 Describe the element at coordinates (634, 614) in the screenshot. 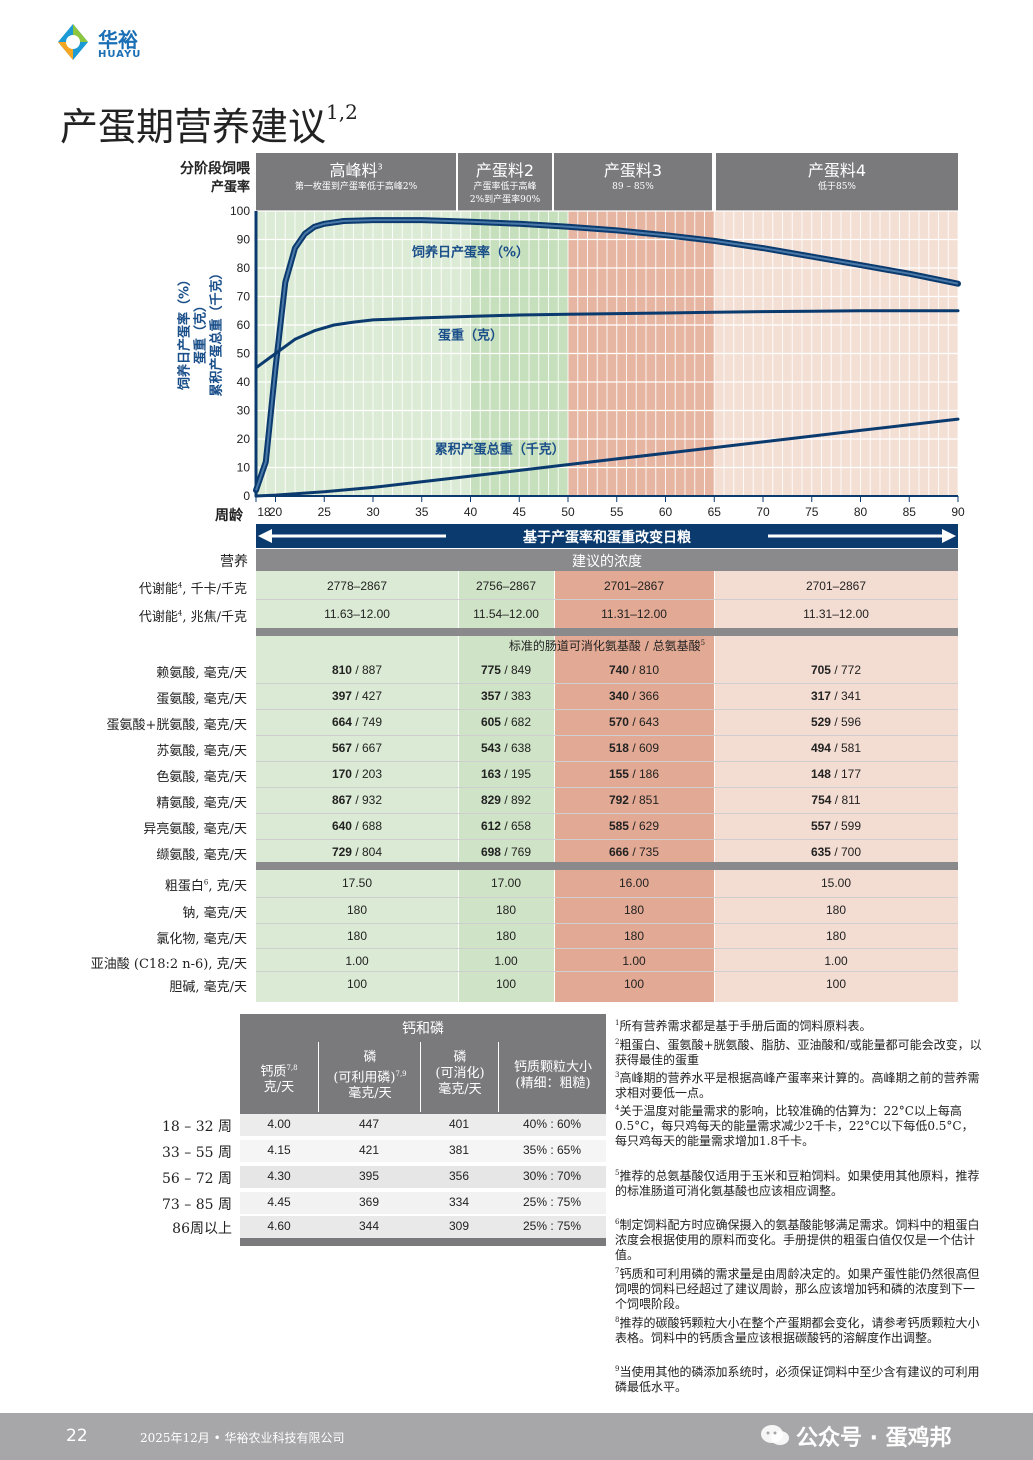

I see `energy-value: 11.31–12.00` at that location.